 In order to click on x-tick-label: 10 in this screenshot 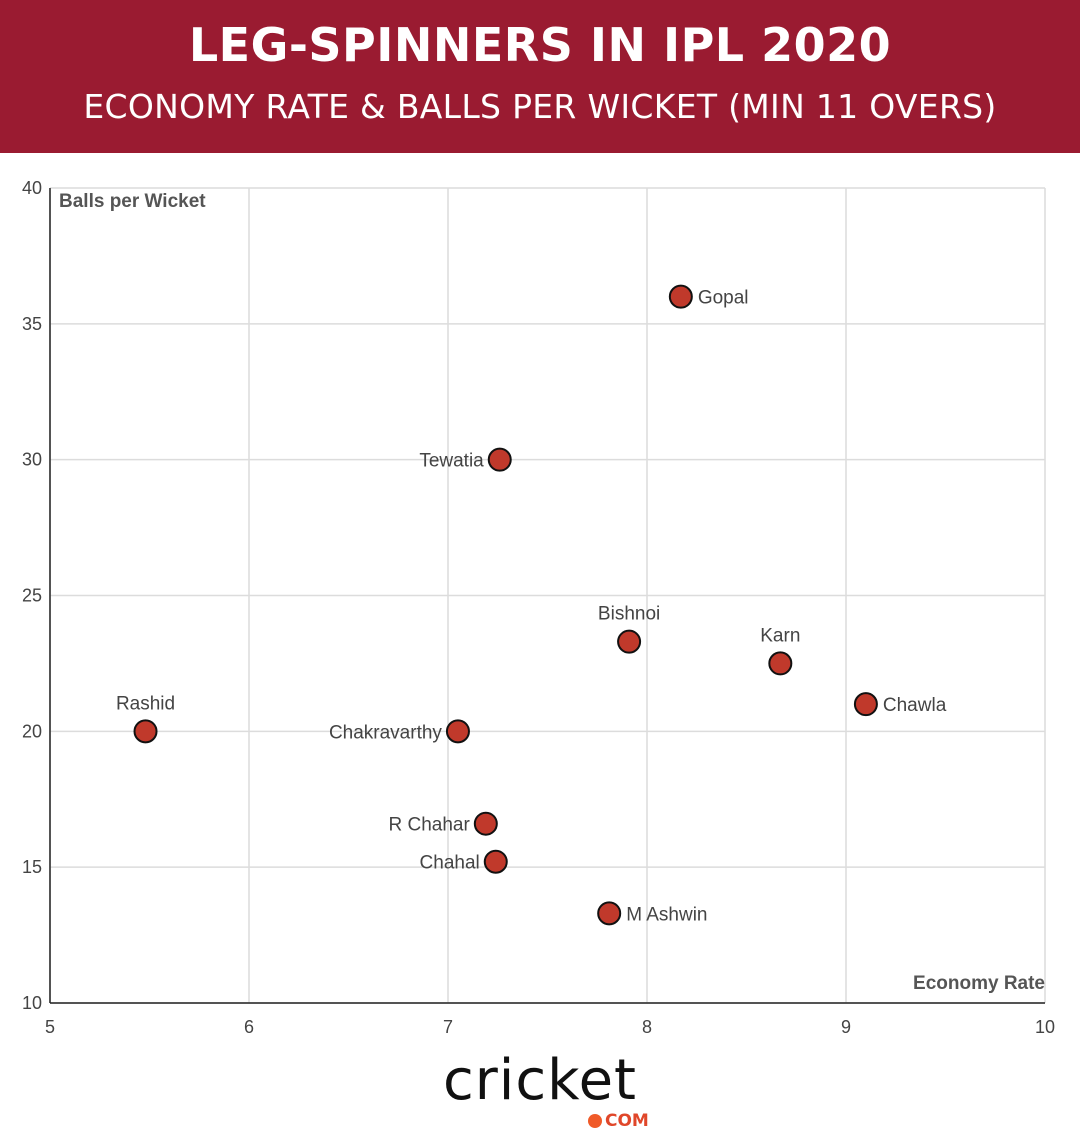, I will do `click(1045, 1027)`.